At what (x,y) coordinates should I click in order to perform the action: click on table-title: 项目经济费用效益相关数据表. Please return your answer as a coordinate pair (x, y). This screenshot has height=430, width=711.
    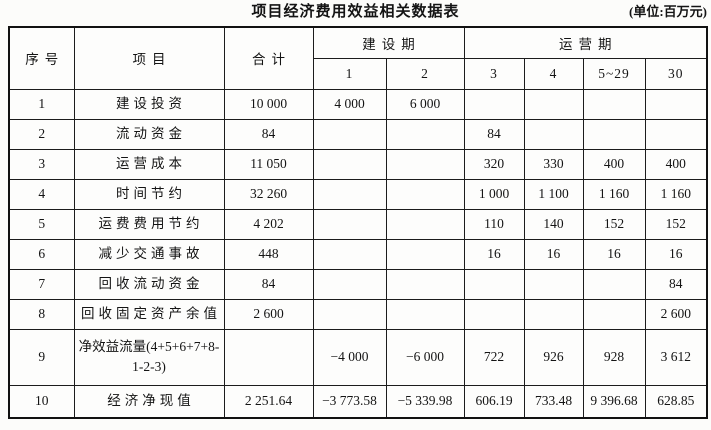
    Looking at the image, I should click on (355, 12).